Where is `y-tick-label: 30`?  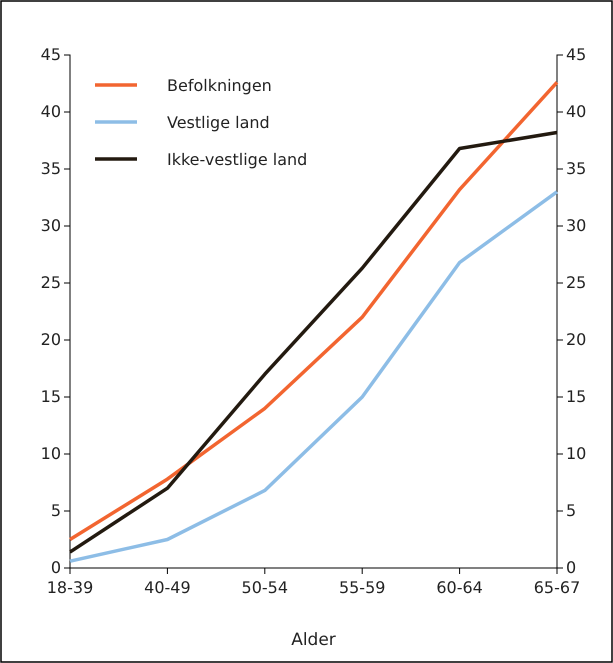 y-tick-label: 30 is located at coordinates (50, 226).